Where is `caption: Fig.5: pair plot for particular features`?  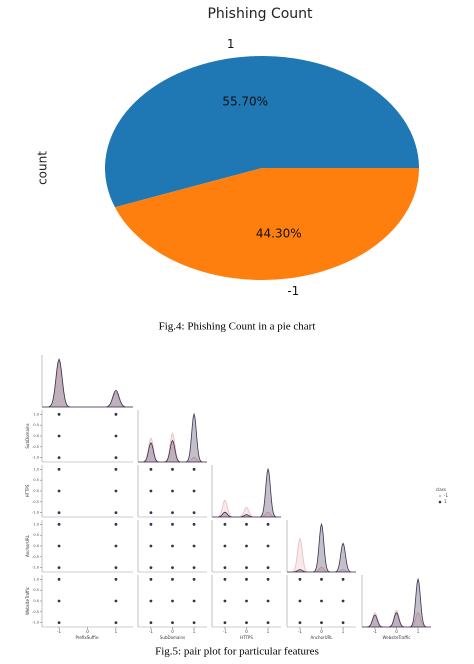
caption: Fig.5: pair plot for particular features is located at coordinates (237, 652).